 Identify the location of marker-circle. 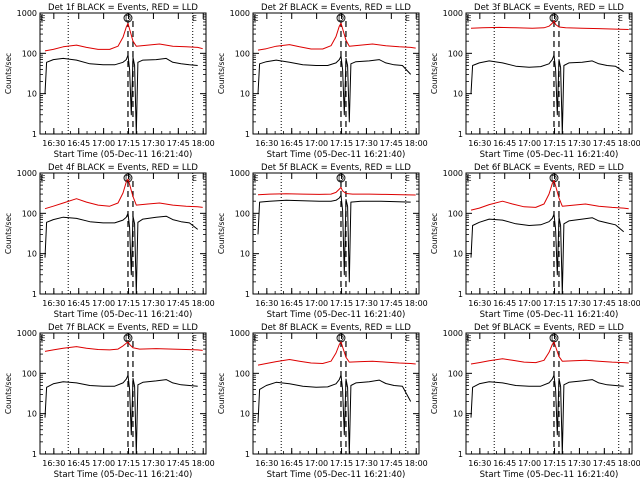
(128, 18).